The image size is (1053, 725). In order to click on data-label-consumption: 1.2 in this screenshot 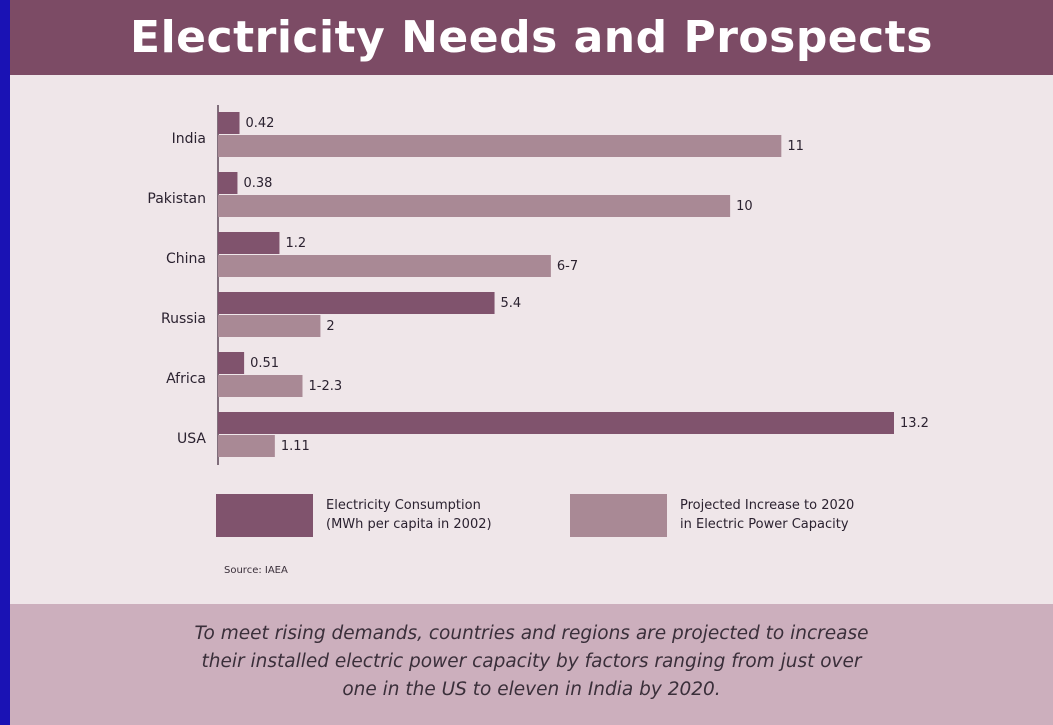, I will do `click(295, 243)`.